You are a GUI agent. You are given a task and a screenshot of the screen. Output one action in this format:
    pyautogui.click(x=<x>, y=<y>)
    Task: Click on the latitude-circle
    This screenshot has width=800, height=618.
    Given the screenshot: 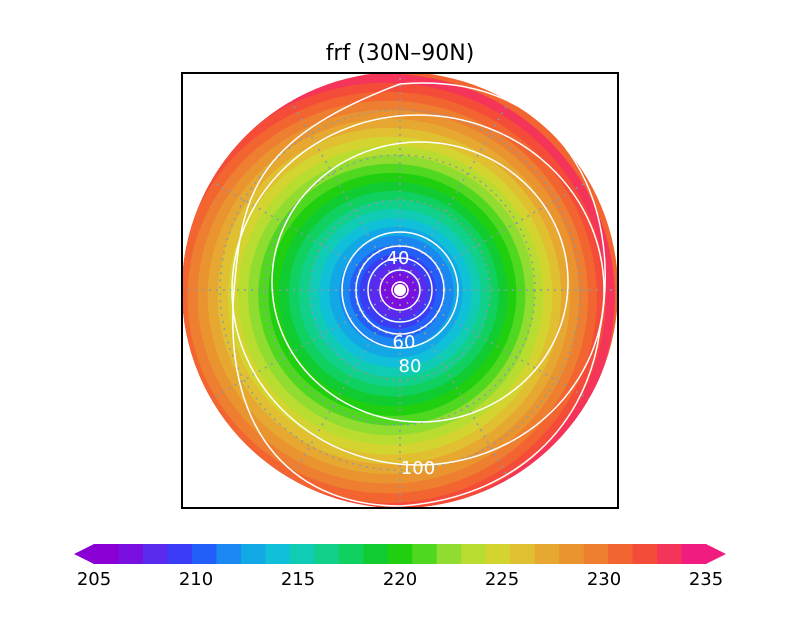 What is the action you would take?
    pyautogui.click(x=400, y=290)
    